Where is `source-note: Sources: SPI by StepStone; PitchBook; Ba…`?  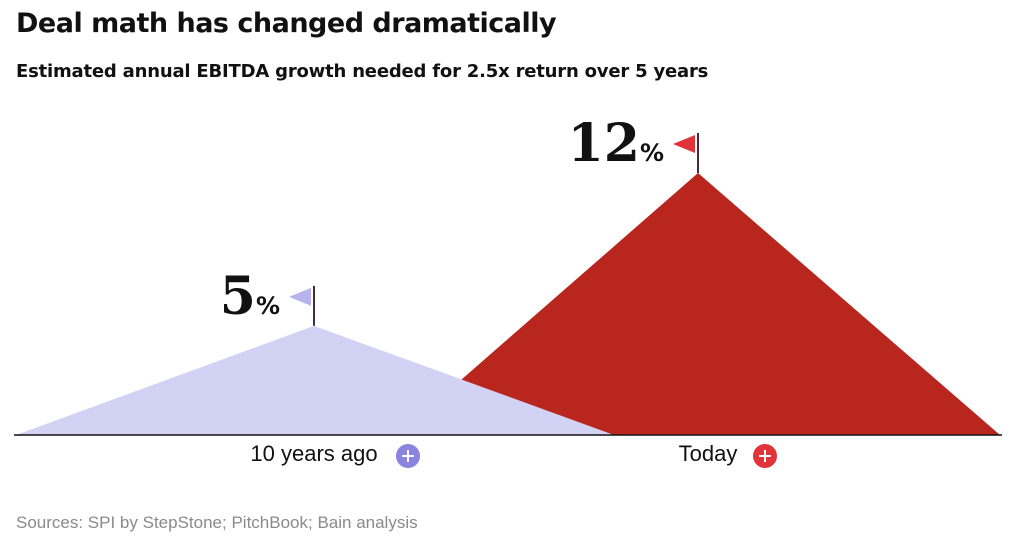
source-note: Sources: SPI by StepStone; PitchBook; Ba… is located at coordinates (217, 522).